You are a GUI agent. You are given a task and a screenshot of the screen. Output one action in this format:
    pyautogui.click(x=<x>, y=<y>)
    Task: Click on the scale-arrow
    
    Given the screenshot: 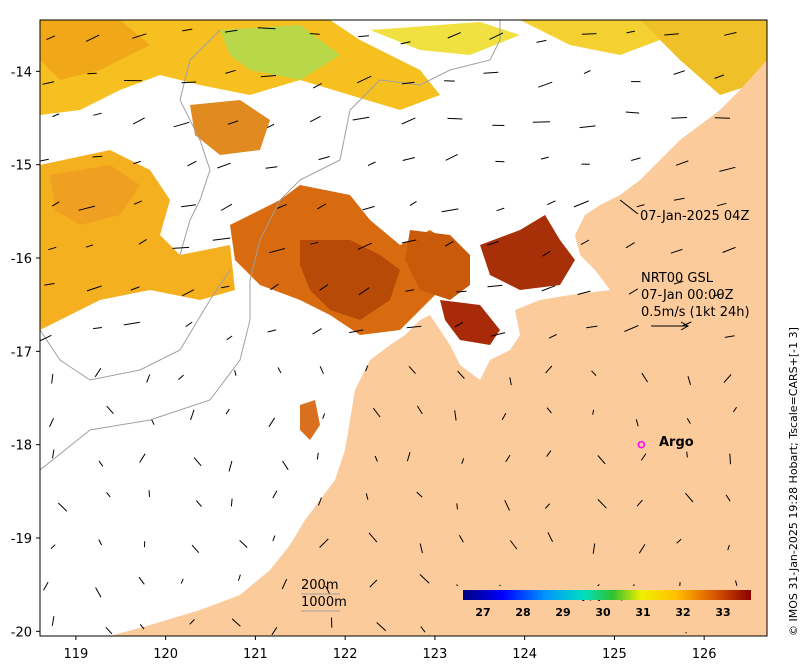 What is the action you would take?
    pyautogui.click(x=670, y=326)
    